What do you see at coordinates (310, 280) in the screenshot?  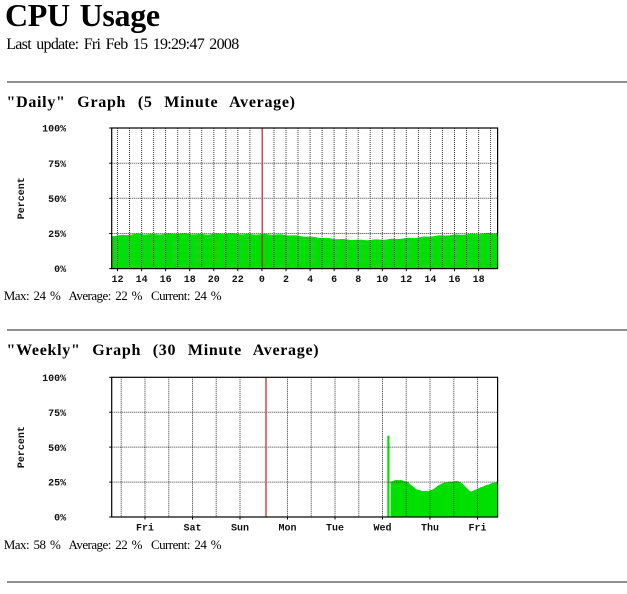 I see `svg-text: 4` at bounding box center [310, 280].